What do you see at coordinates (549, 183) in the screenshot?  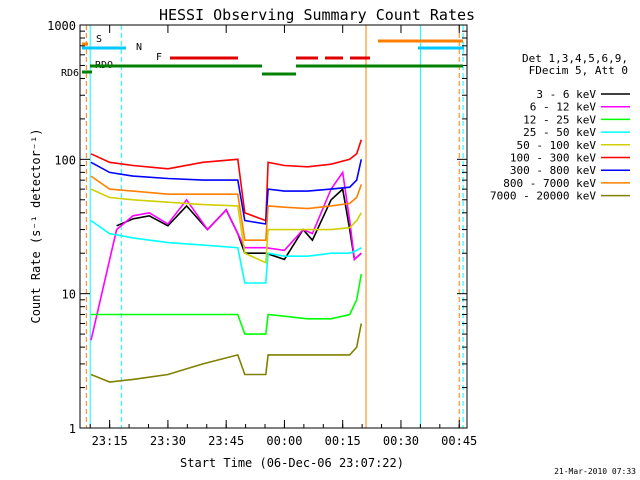 I see `legend-label-7: 800 - 7000 keV` at bounding box center [549, 183].